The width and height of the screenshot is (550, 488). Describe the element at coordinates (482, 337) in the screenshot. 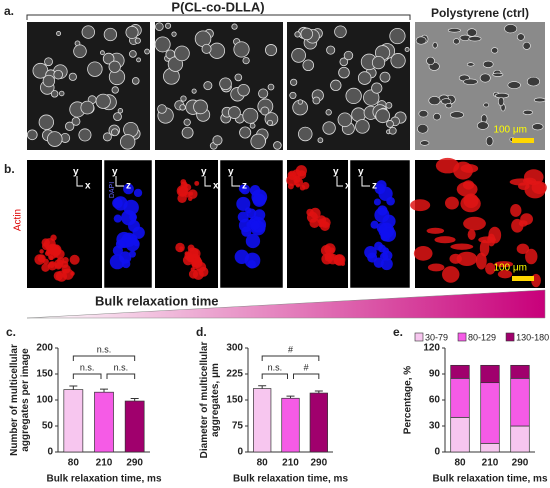

I see `legend-label: 80-129` at that location.